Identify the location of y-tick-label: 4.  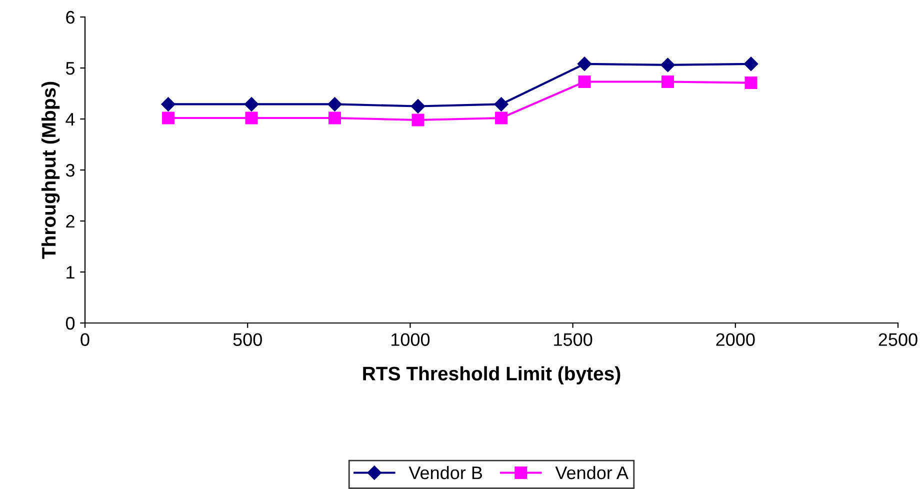
(70, 119).